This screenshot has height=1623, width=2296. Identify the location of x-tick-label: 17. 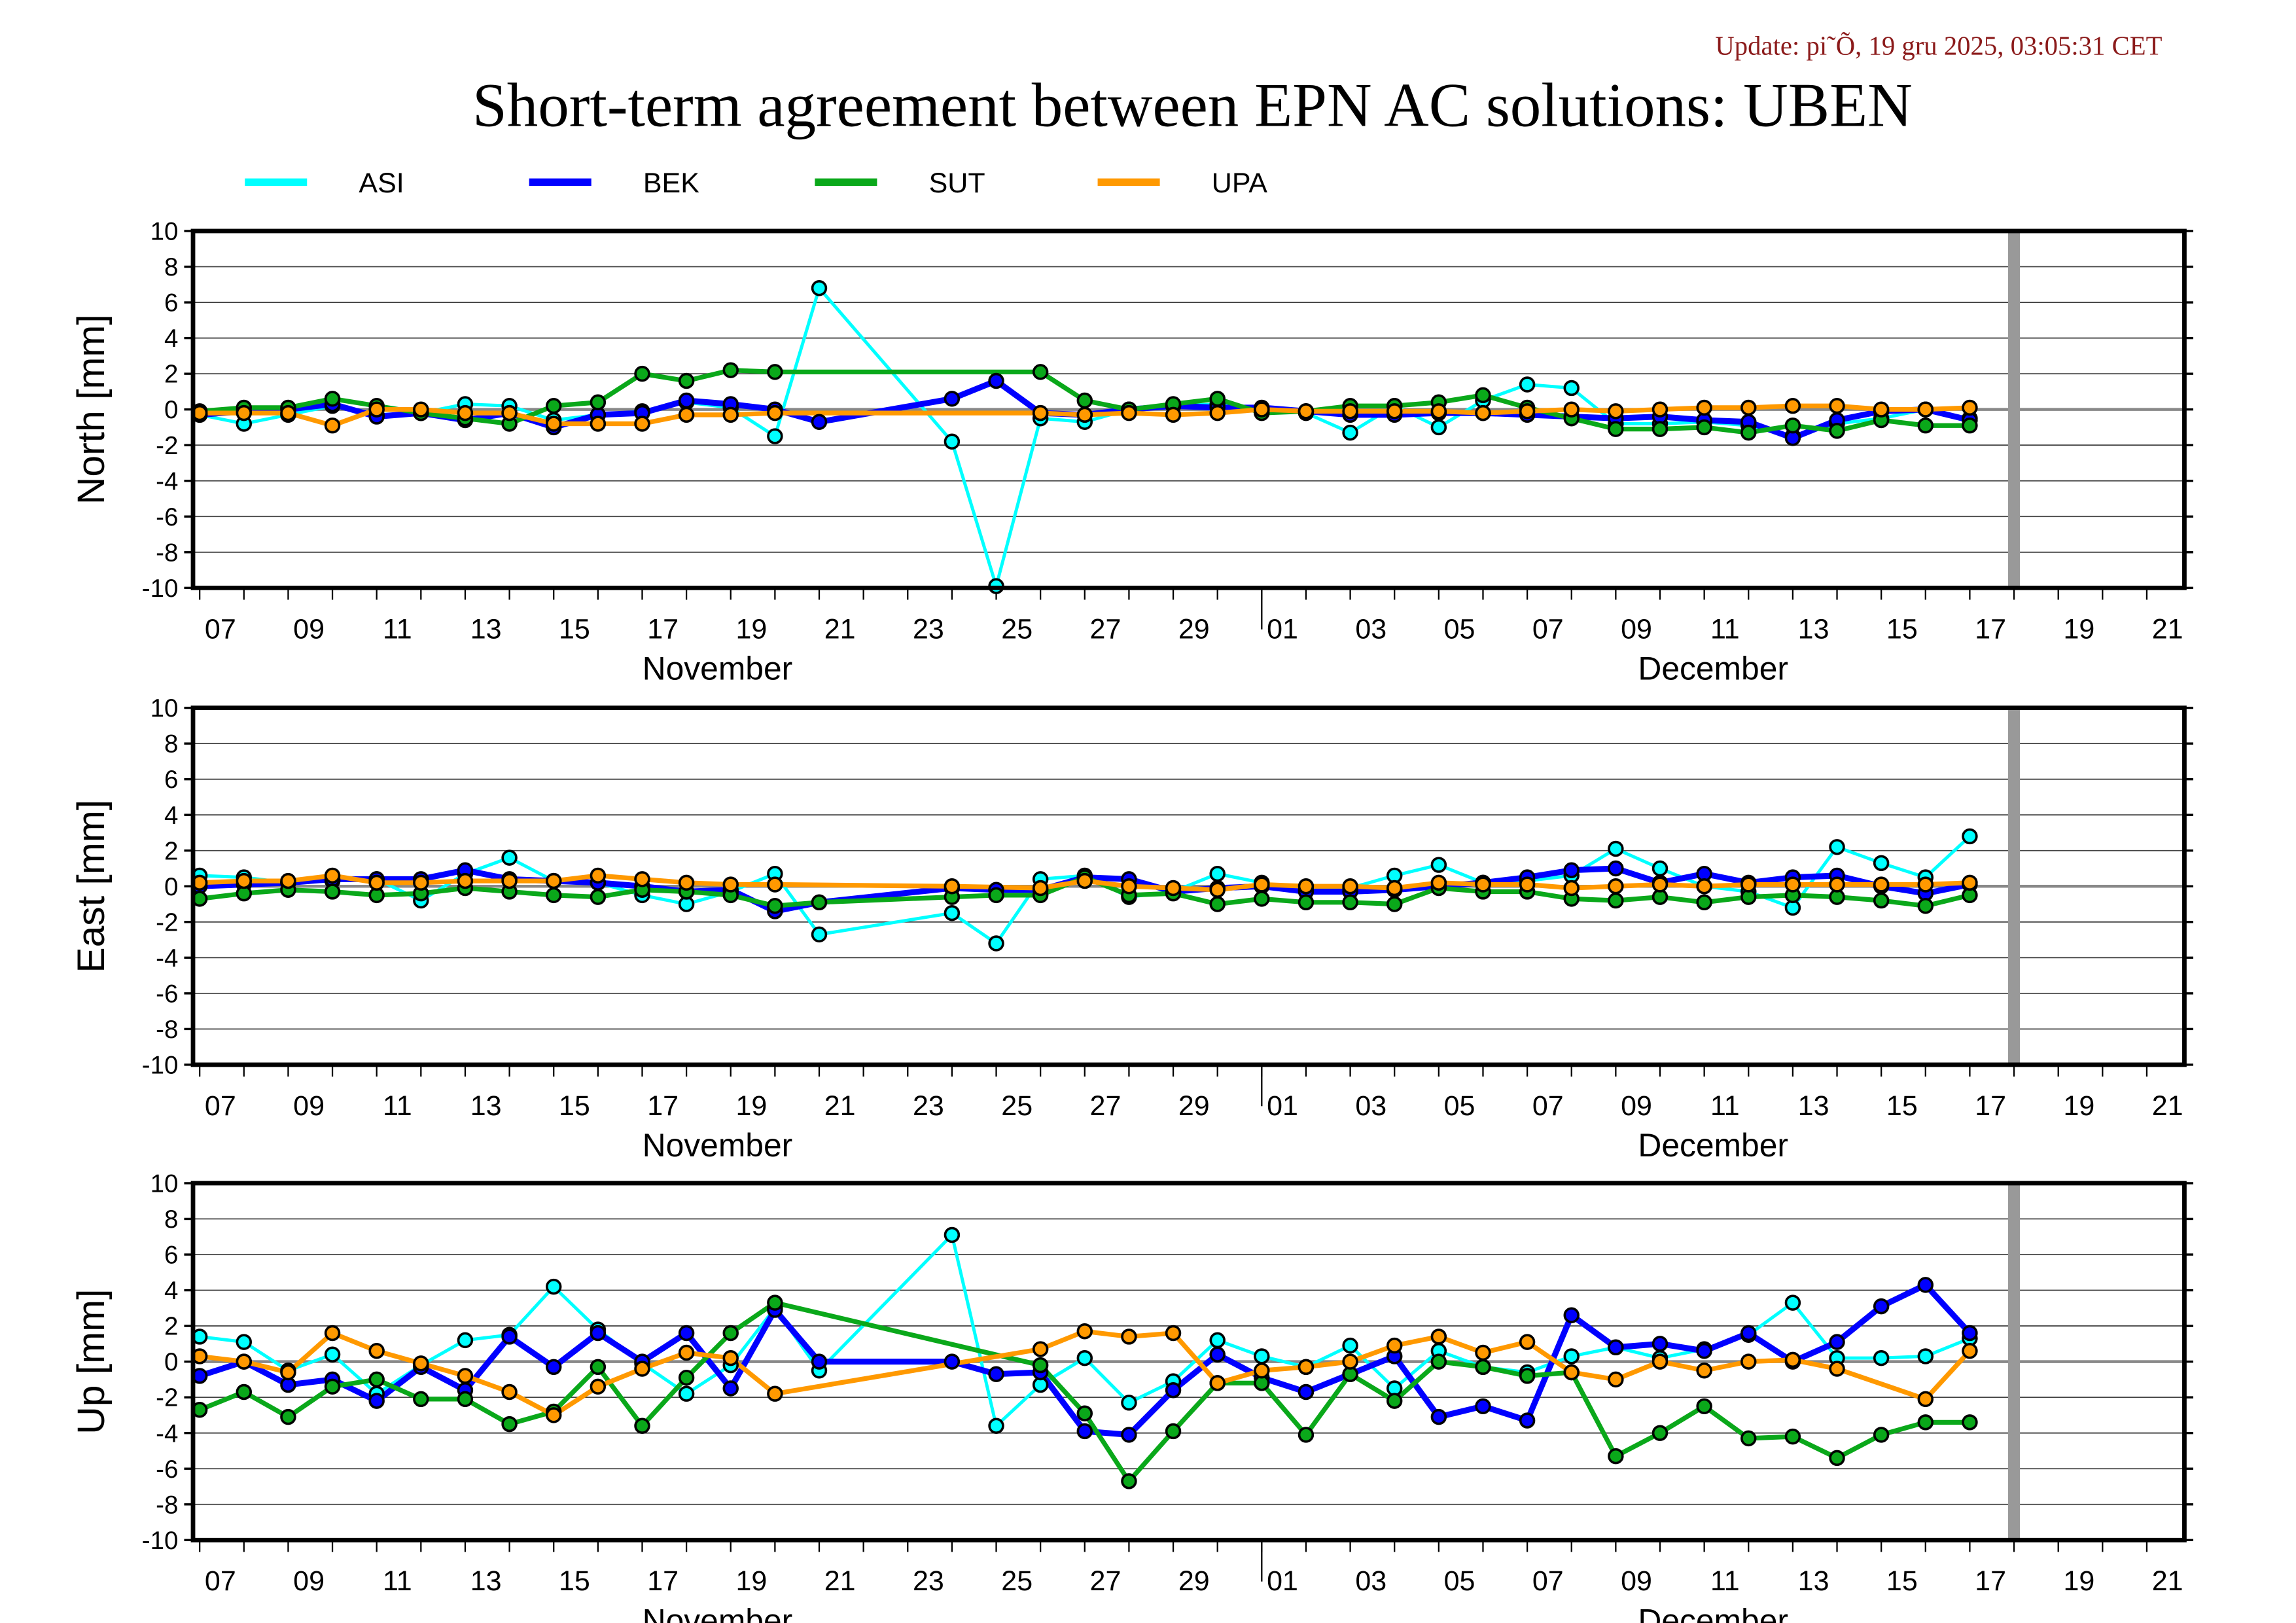
(1990, 1106).